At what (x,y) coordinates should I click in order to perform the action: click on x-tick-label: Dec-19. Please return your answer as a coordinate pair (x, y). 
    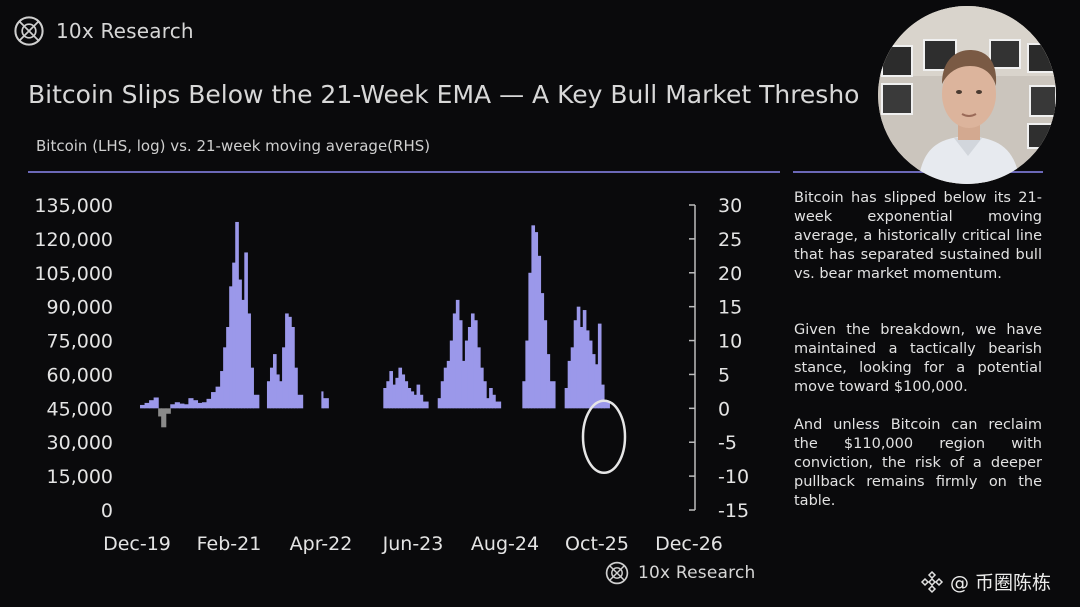
    Looking at the image, I should click on (137, 544).